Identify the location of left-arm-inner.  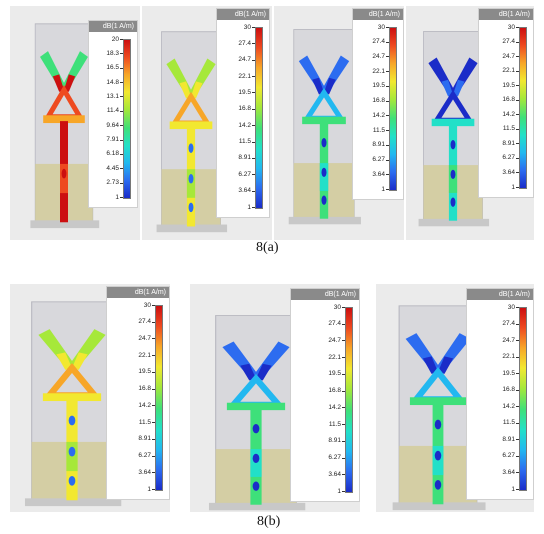
(430, 365).